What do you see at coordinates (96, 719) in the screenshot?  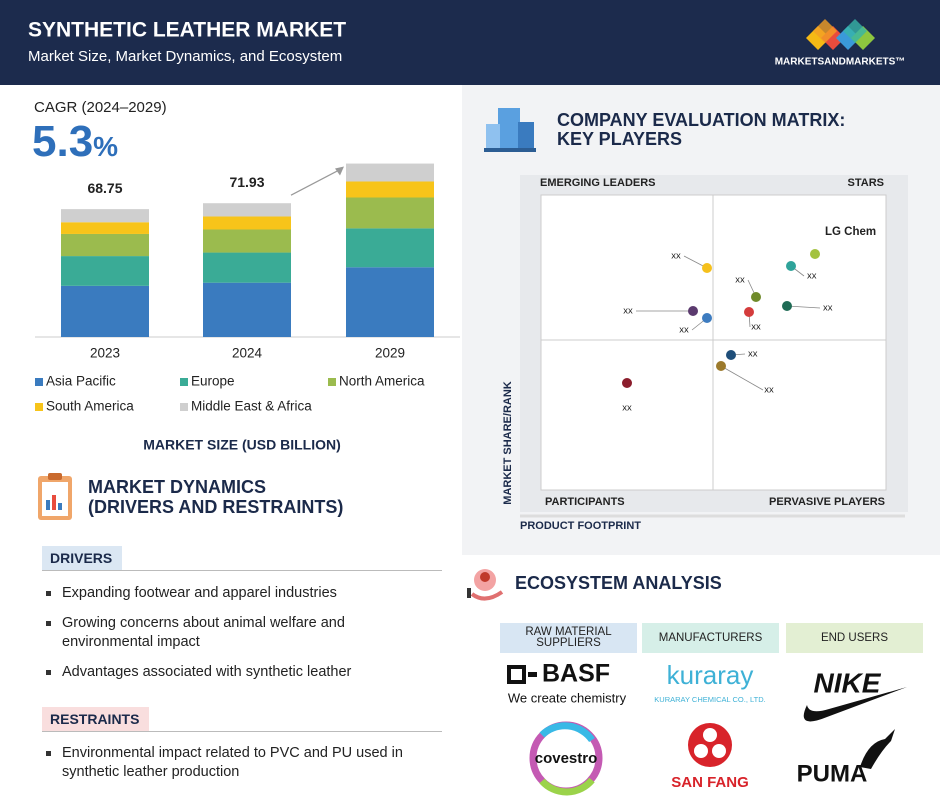 I see `restraints-heading: RESTRAINTS` at bounding box center [96, 719].